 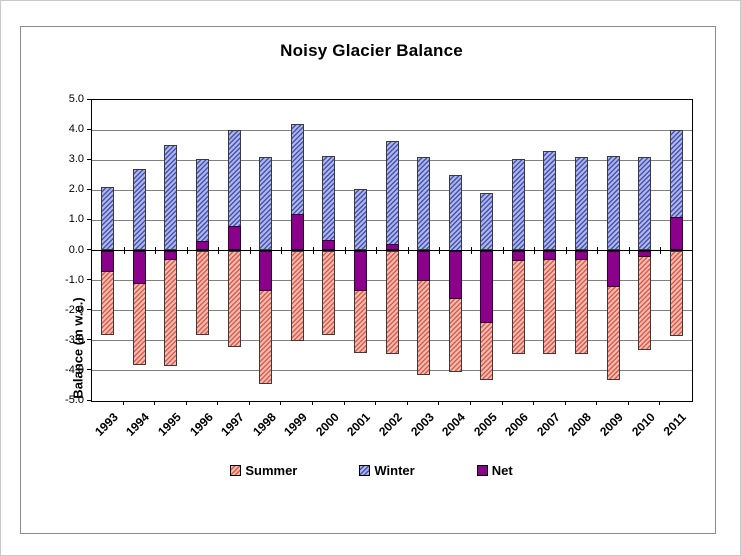 I want to click on bar-winter-1994, so click(x=139, y=210).